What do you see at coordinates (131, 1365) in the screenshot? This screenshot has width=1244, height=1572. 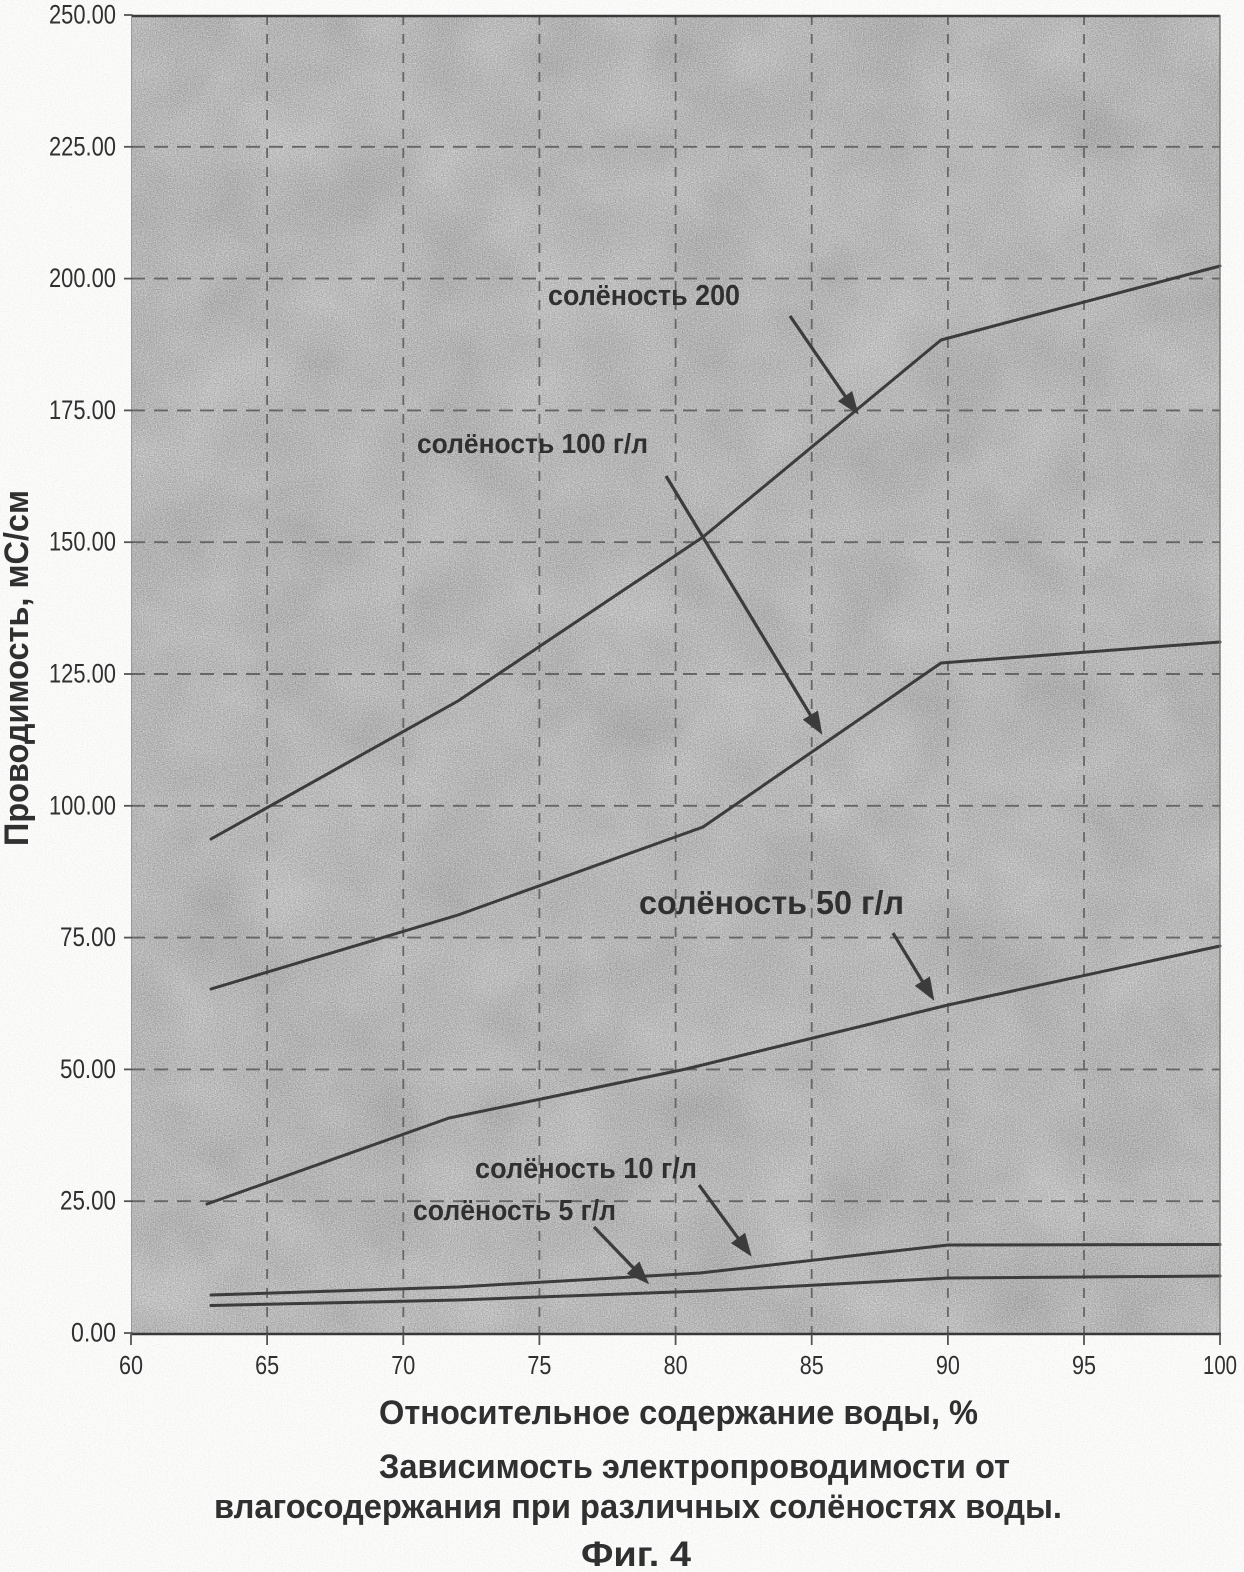 I see `svg-text: 60` at bounding box center [131, 1365].